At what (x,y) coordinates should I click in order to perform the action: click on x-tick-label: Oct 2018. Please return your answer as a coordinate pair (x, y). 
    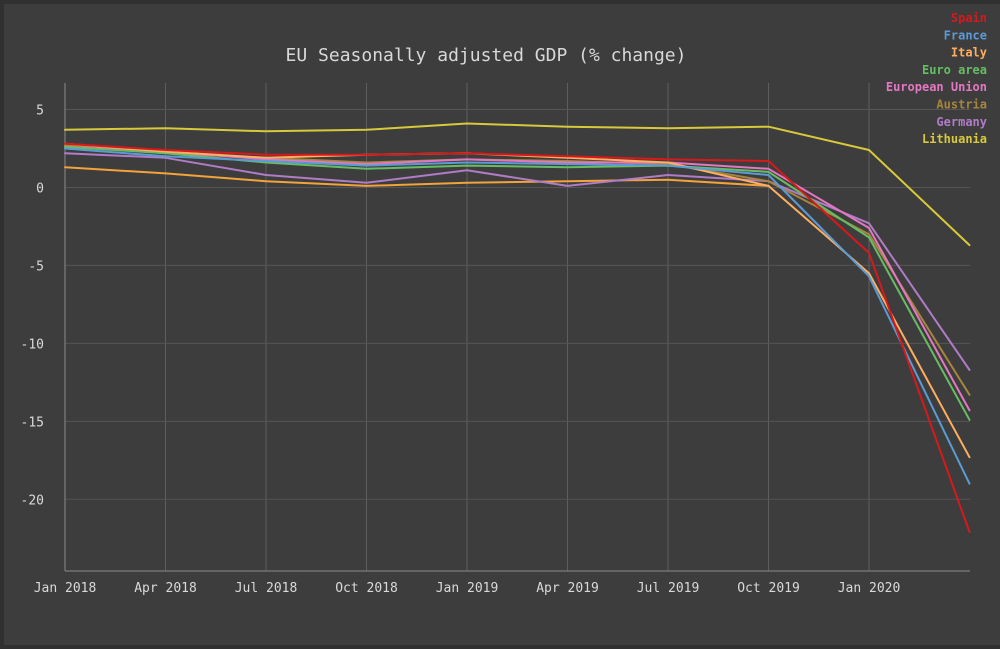
    Looking at the image, I should click on (366, 588).